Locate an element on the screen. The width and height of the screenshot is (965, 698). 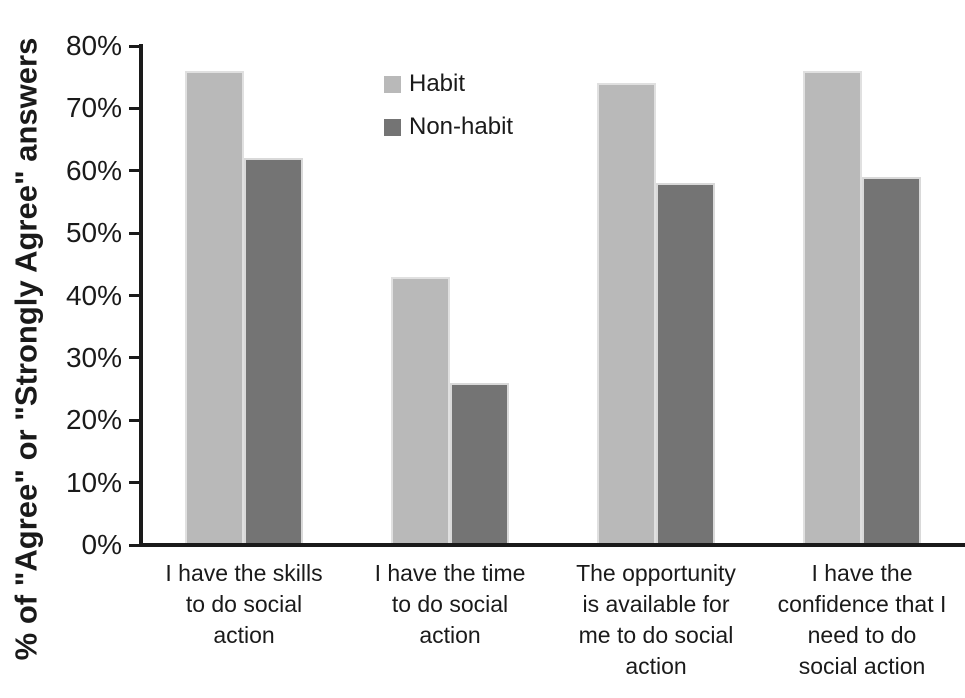
y-axis-line is located at coordinates (141, 295).